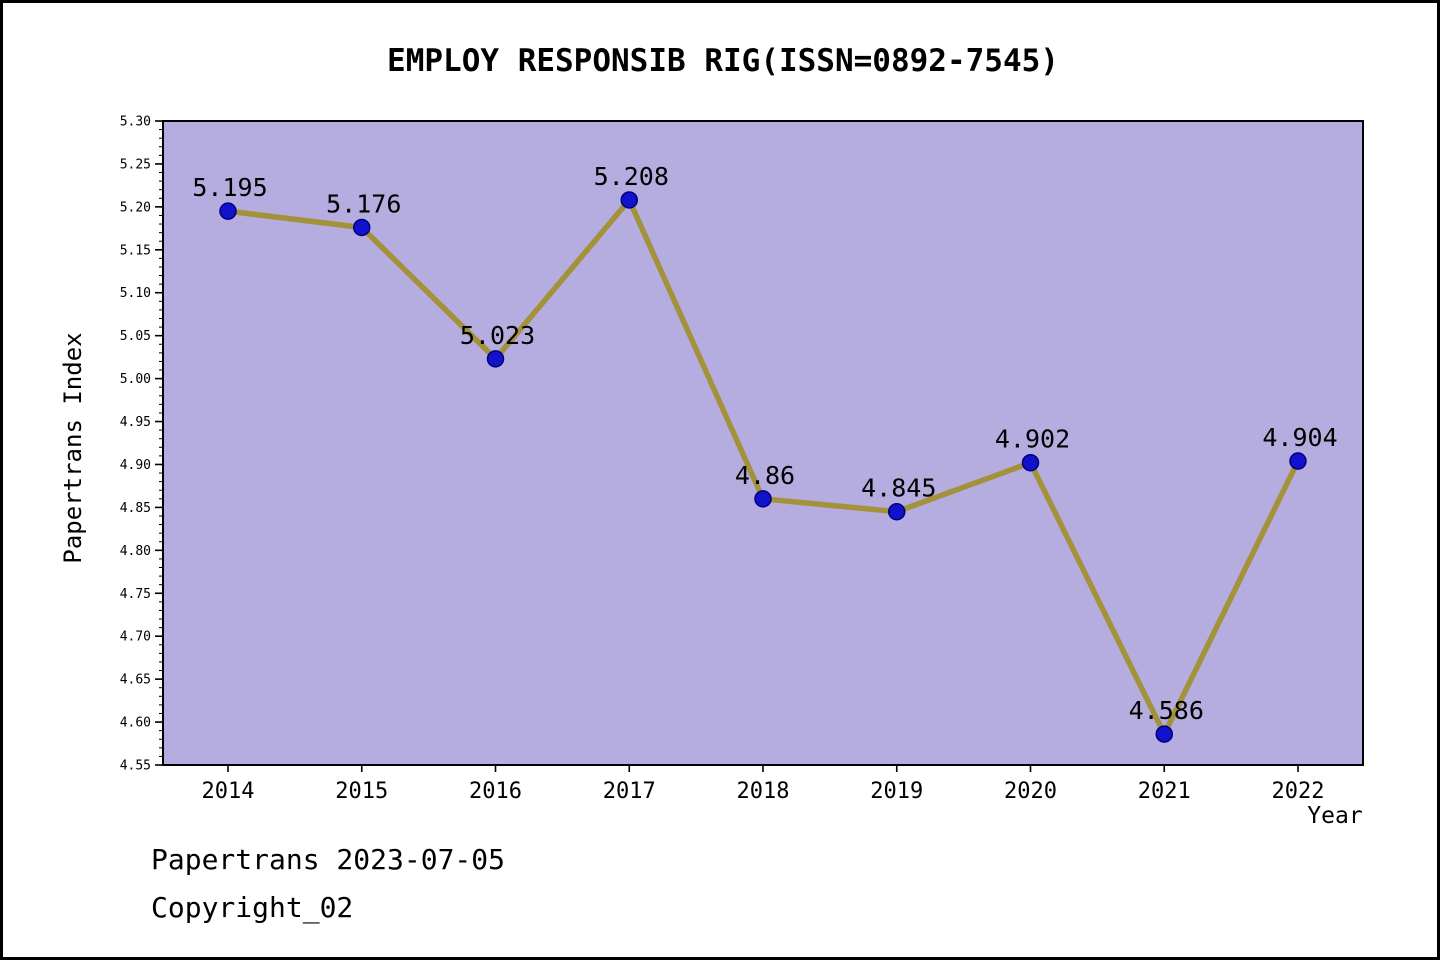  What do you see at coordinates (1334, 816) in the screenshot?
I see `x-axis-title: Year` at bounding box center [1334, 816].